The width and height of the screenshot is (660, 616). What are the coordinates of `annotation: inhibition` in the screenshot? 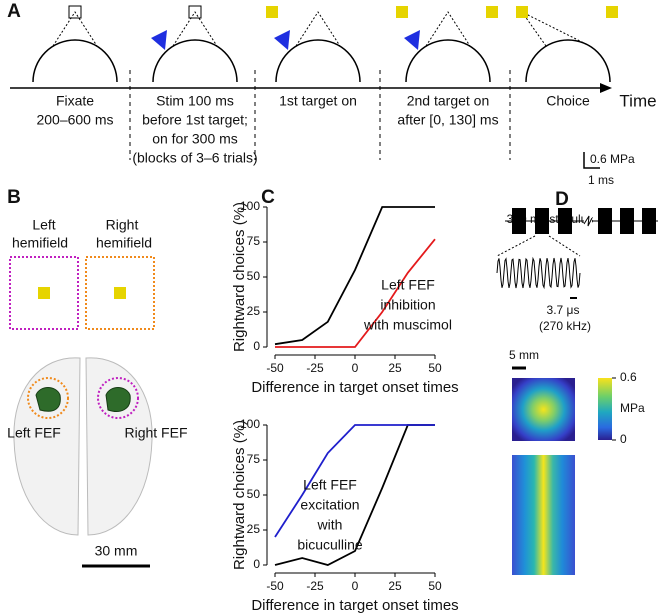 It's located at (407, 305).